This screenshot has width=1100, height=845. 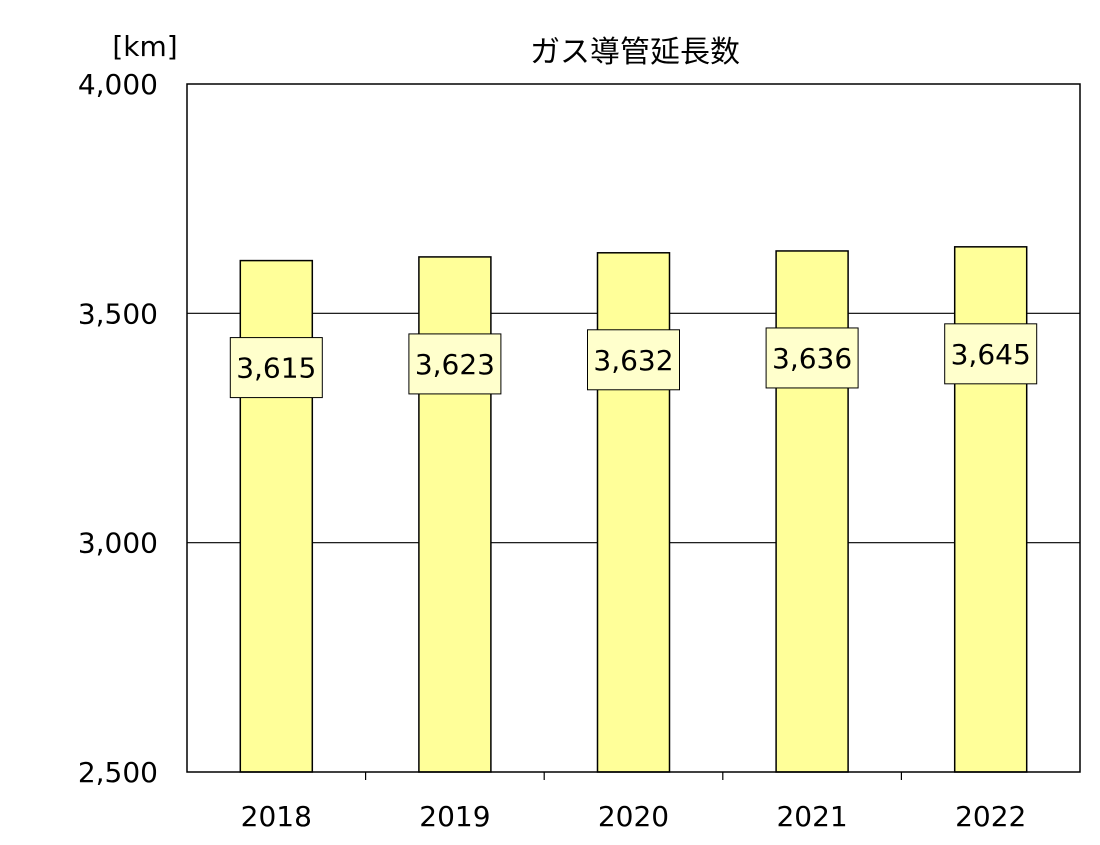 What do you see at coordinates (990, 816) in the screenshot?
I see `x-tick-label: 2022` at bounding box center [990, 816].